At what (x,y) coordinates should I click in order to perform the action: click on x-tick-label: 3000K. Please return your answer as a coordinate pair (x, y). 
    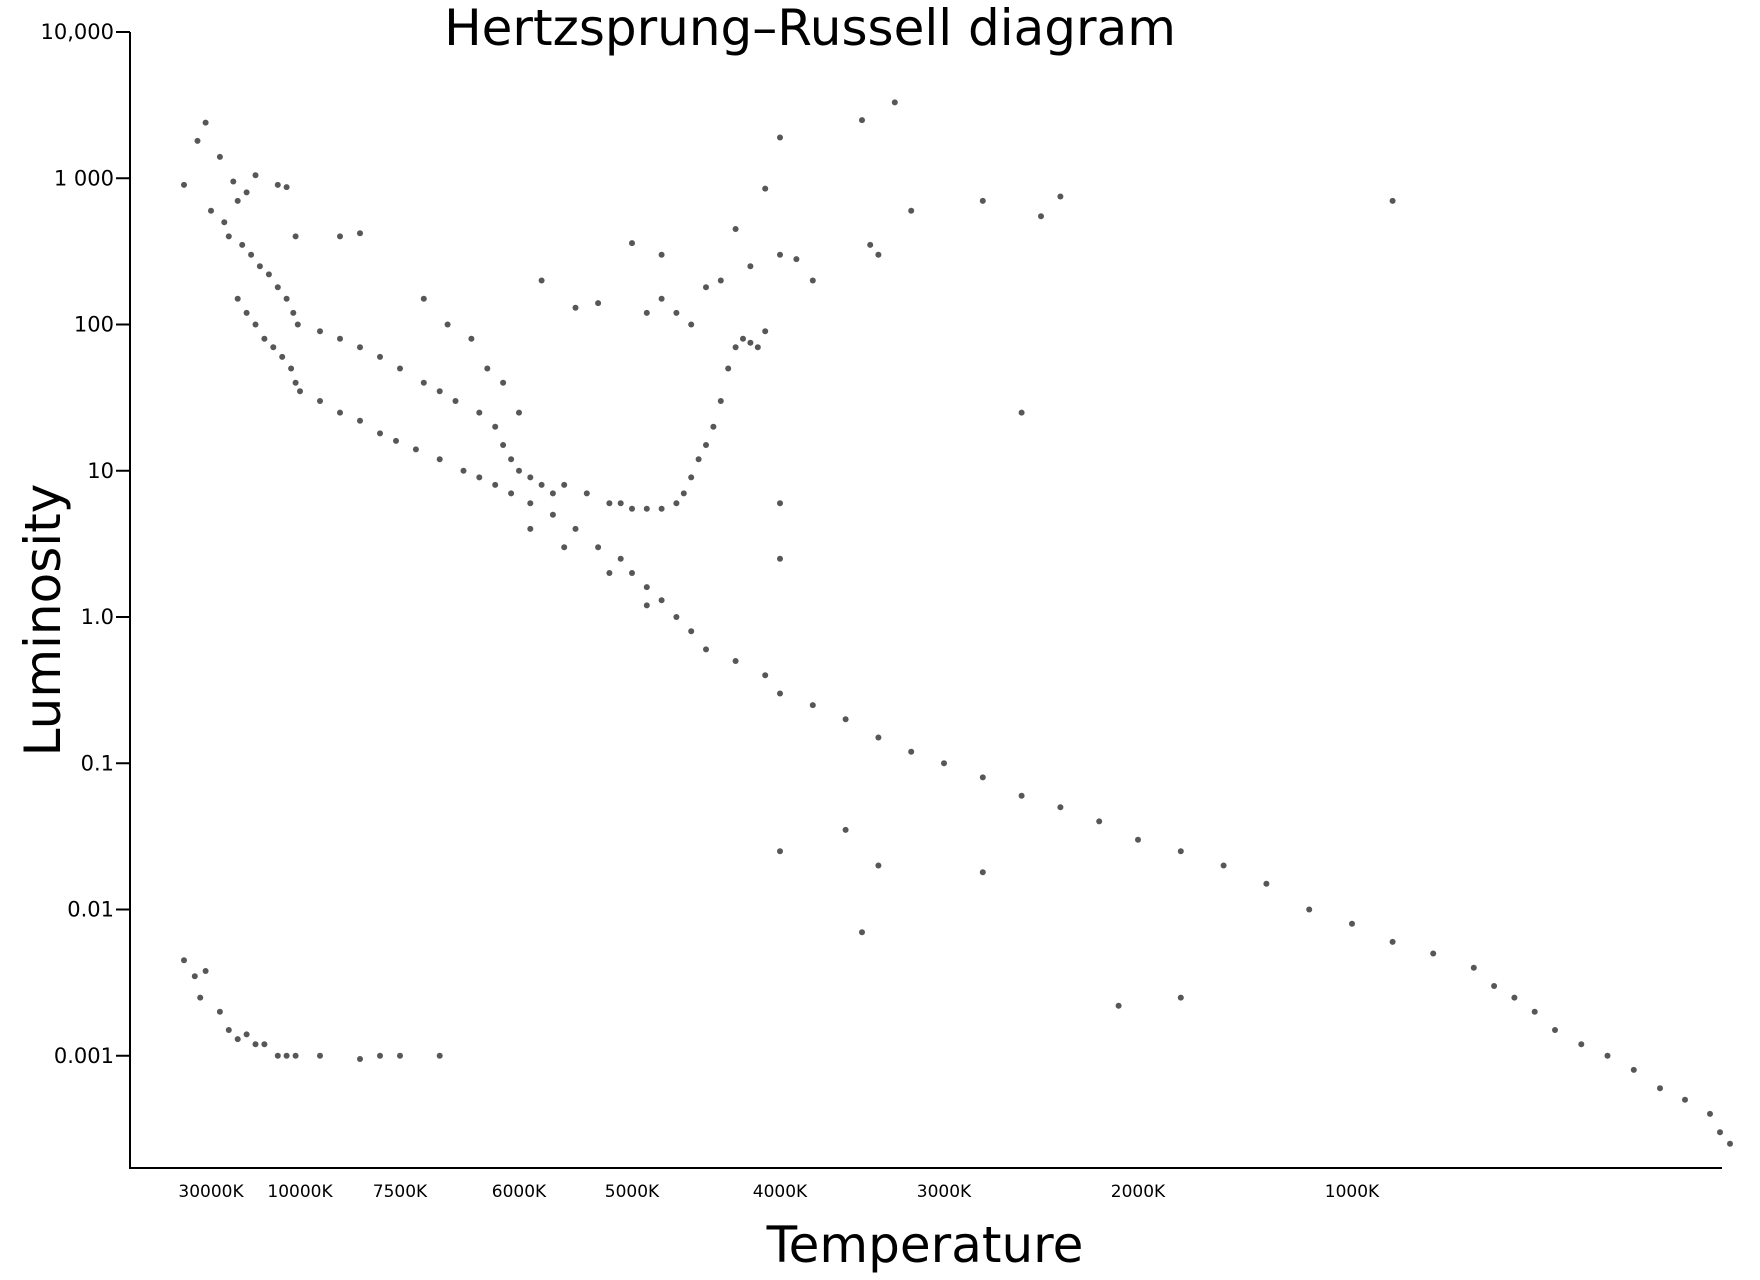
    Looking at the image, I should click on (944, 1192).